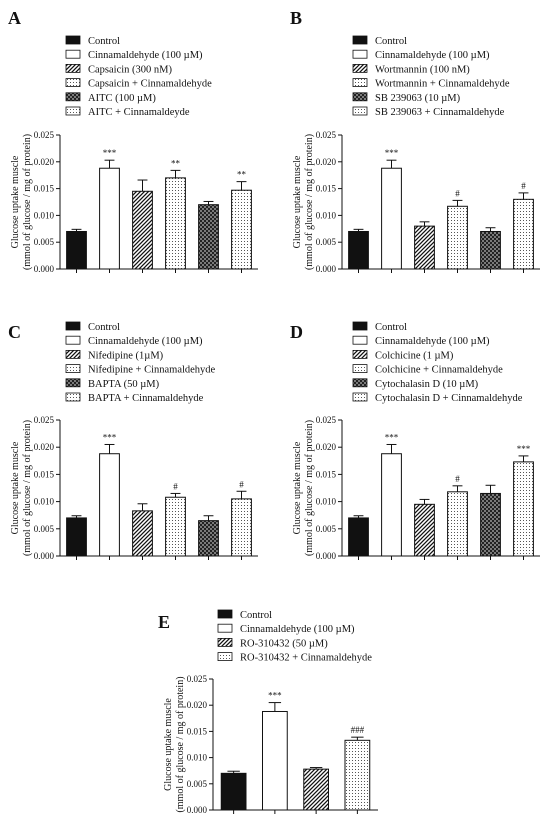  Describe the element at coordinates (14, 18) in the screenshot. I see `panel-letter: A` at that location.